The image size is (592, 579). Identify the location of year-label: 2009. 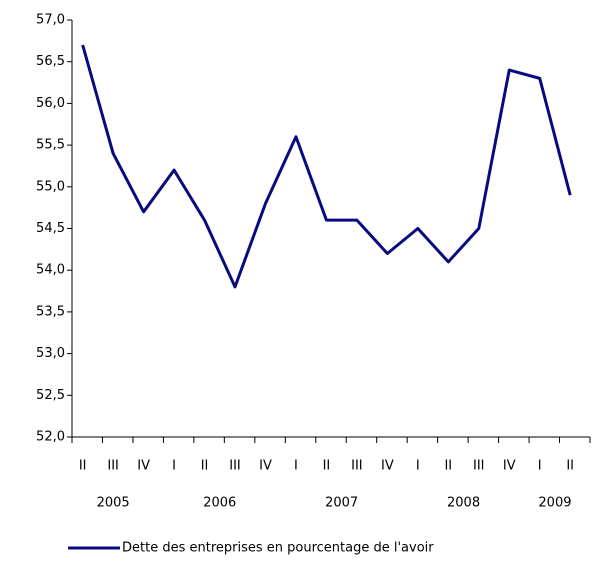
(554, 503).